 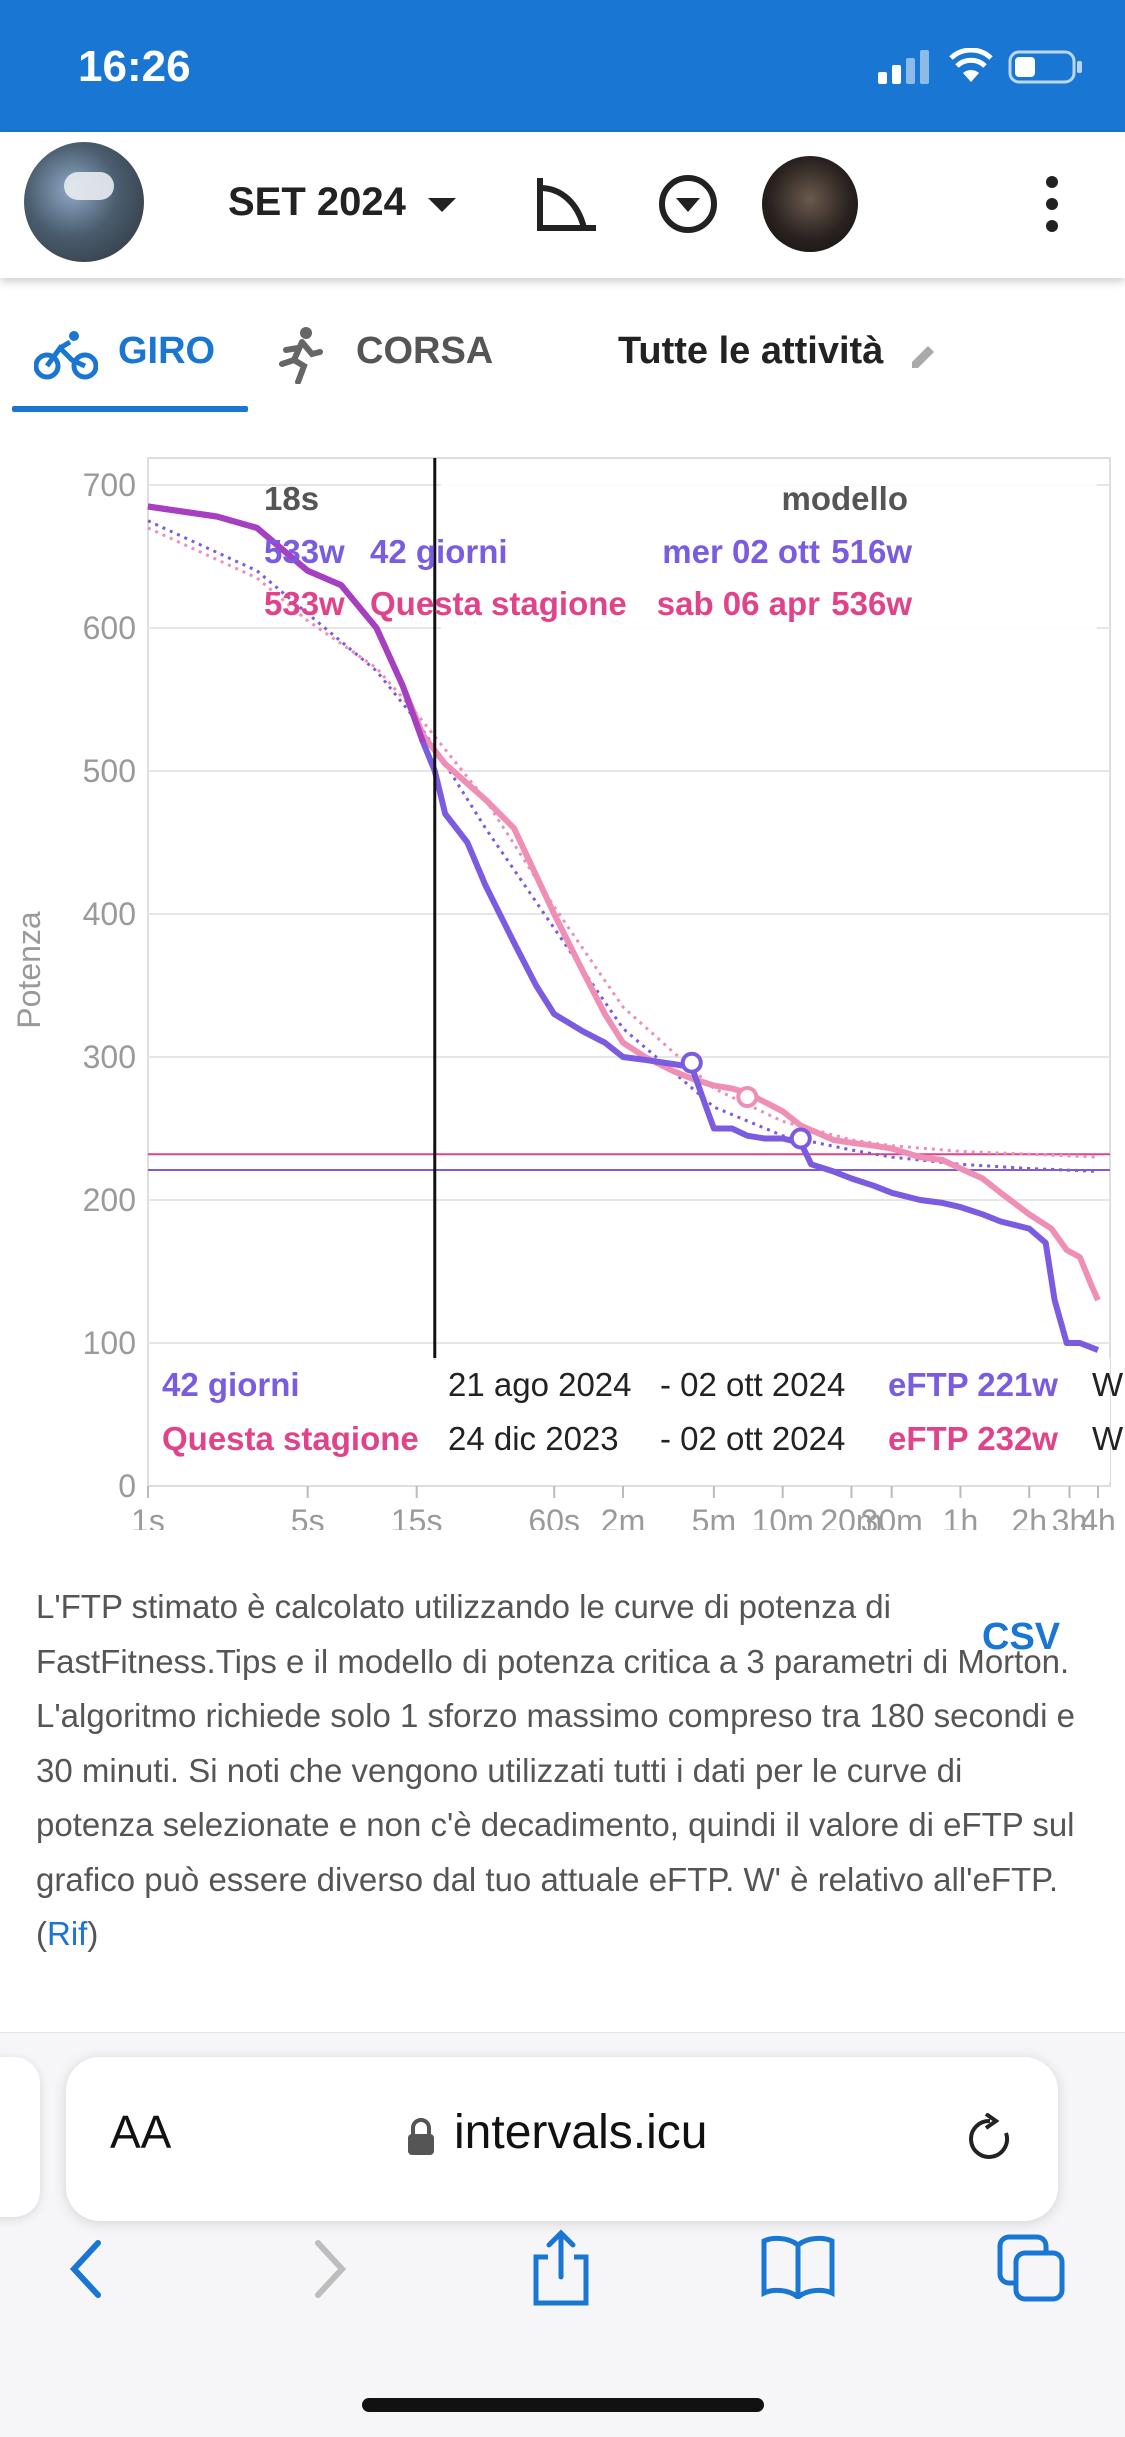 What do you see at coordinates (973, 1438) in the screenshot?
I see `legend-eftp: eFTP 232w` at bounding box center [973, 1438].